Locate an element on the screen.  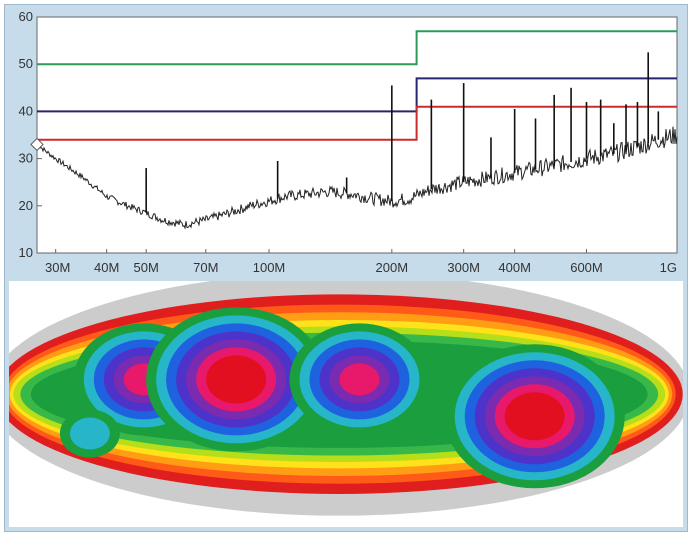
y-tick-label-0: 10 is located at coordinates (26, 252).